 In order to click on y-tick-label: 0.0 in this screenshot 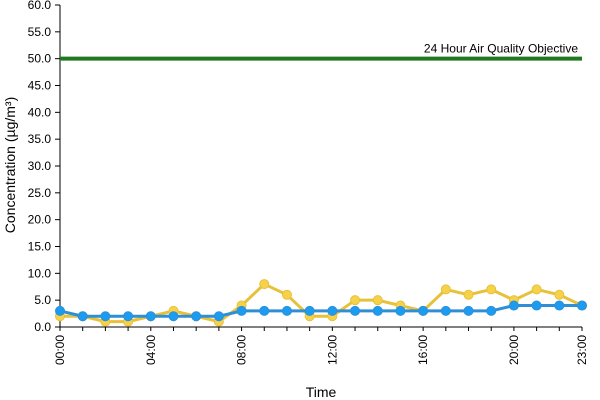, I will do `click(42, 327)`.